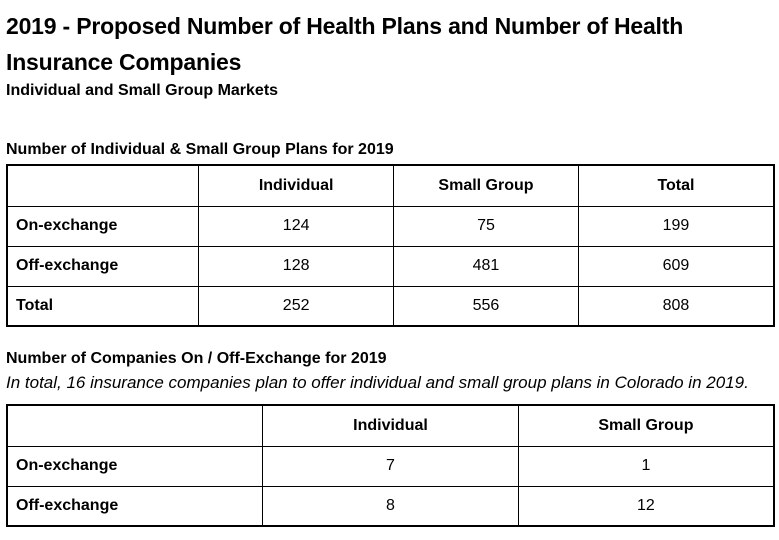  Describe the element at coordinates (296, 266) in the screenshot. I see `table-cell: 128` at that location.